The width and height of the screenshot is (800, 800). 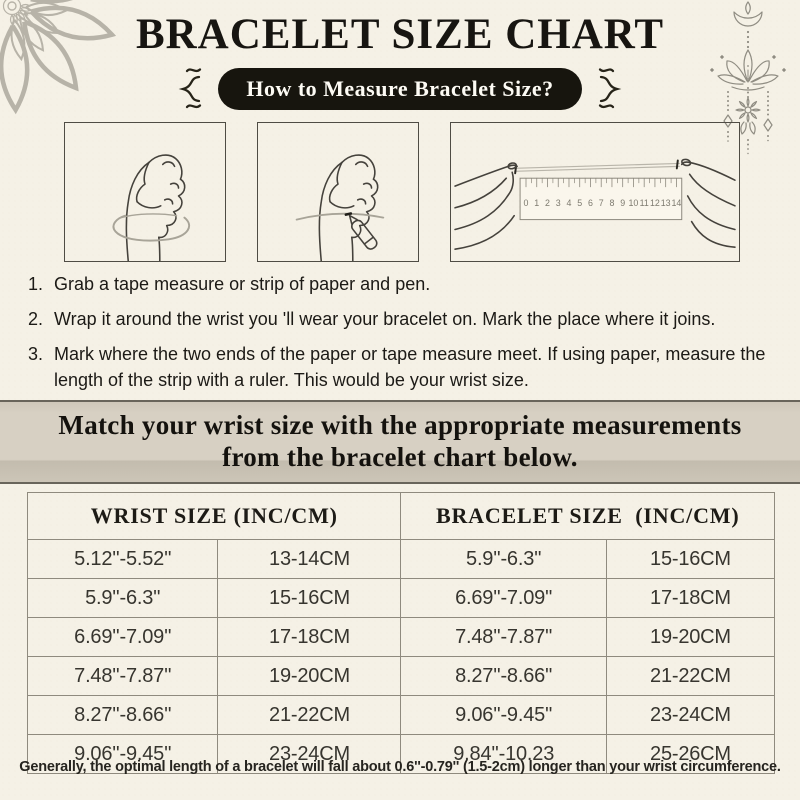 What do you see at coordinates (536, 203) in the screenshot?
I see `ruler-number: 1` at bounding box center [536, 203].